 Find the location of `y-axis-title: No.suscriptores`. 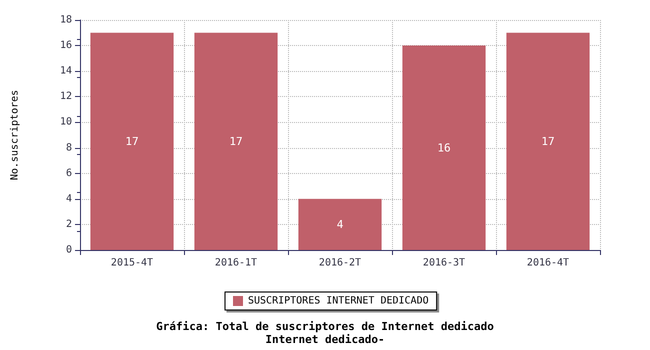

y-axis-title: No.suscriptores is located at coordinates (15, 135).